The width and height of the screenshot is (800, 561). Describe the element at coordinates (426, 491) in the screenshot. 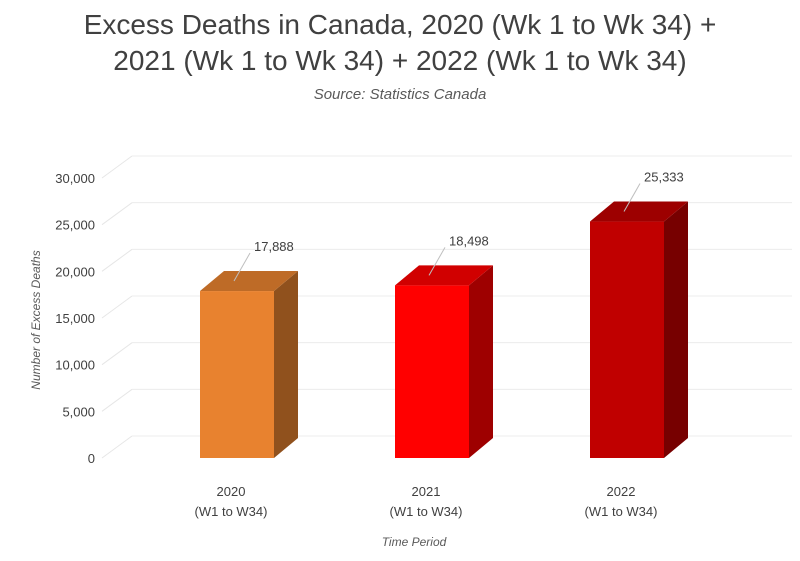

I see `x-tick-label: 2021` at that location.